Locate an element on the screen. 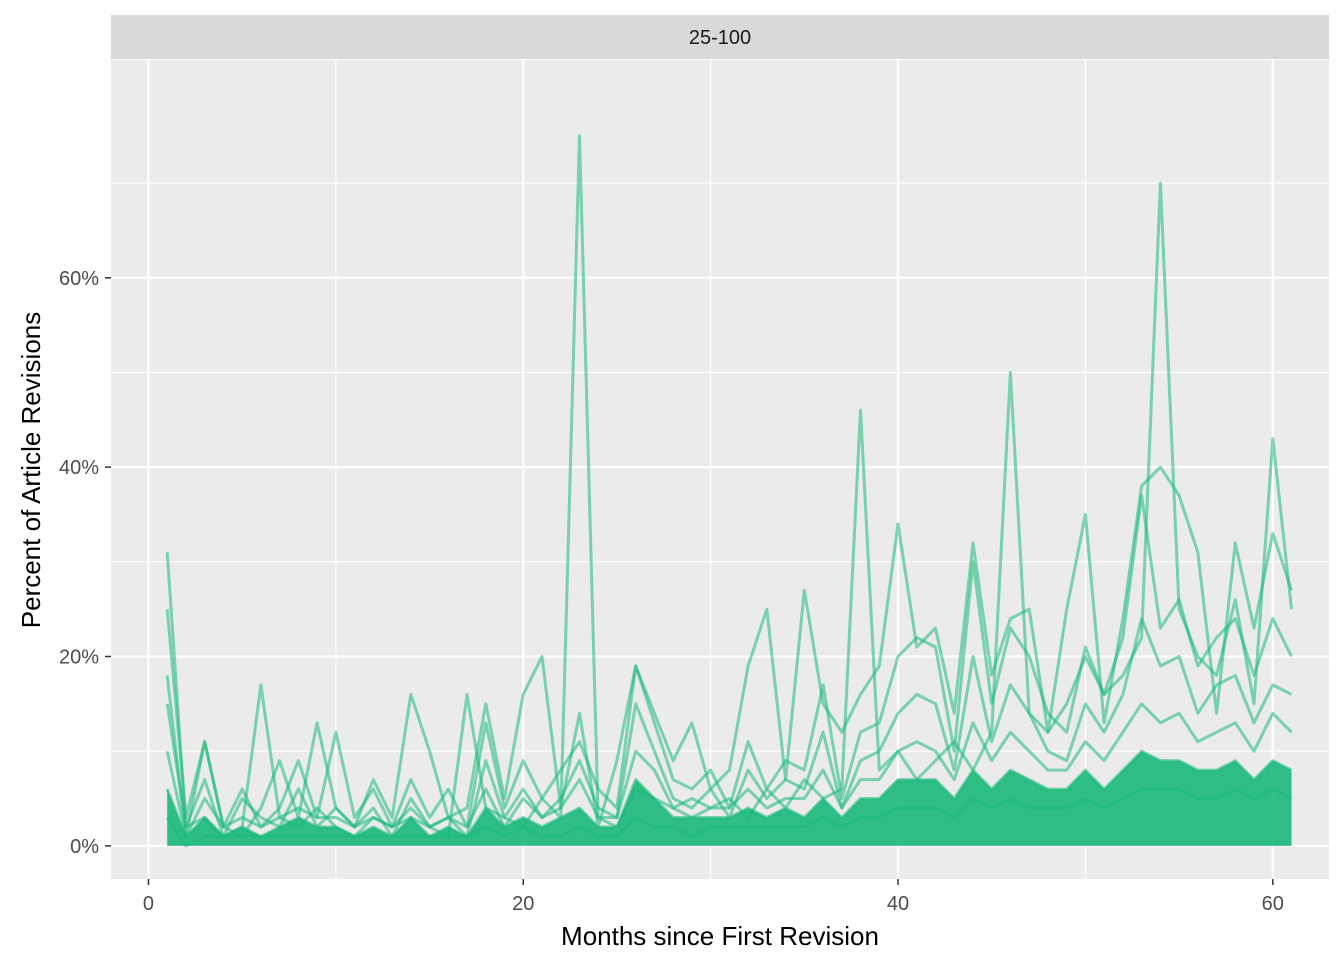 This screenshot has width=1344, height=960. x-axis-title: Months since First Revision is located at coordinates (720, 936).